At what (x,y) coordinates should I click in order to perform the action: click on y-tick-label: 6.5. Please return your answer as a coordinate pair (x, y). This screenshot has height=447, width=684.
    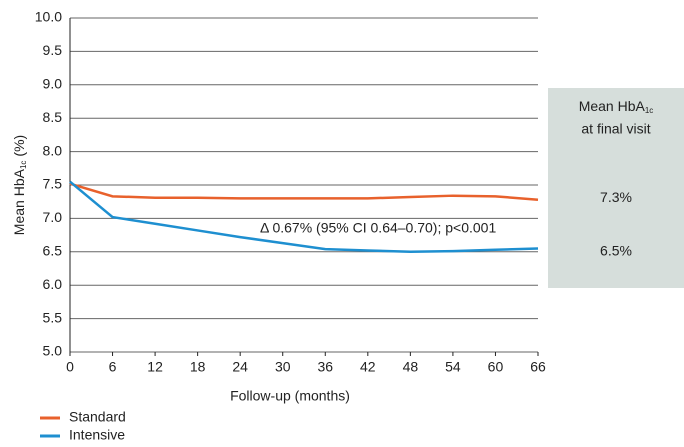
    Looking at the image, I should click on (53, 251).